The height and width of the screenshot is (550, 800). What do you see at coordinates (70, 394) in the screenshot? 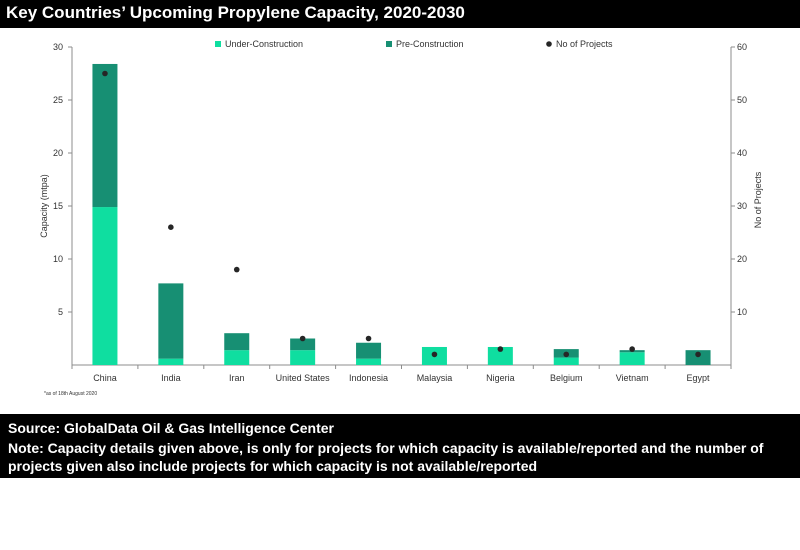
I see `footnote: *as of 18th August 2020` at bounding box center [70, 394].